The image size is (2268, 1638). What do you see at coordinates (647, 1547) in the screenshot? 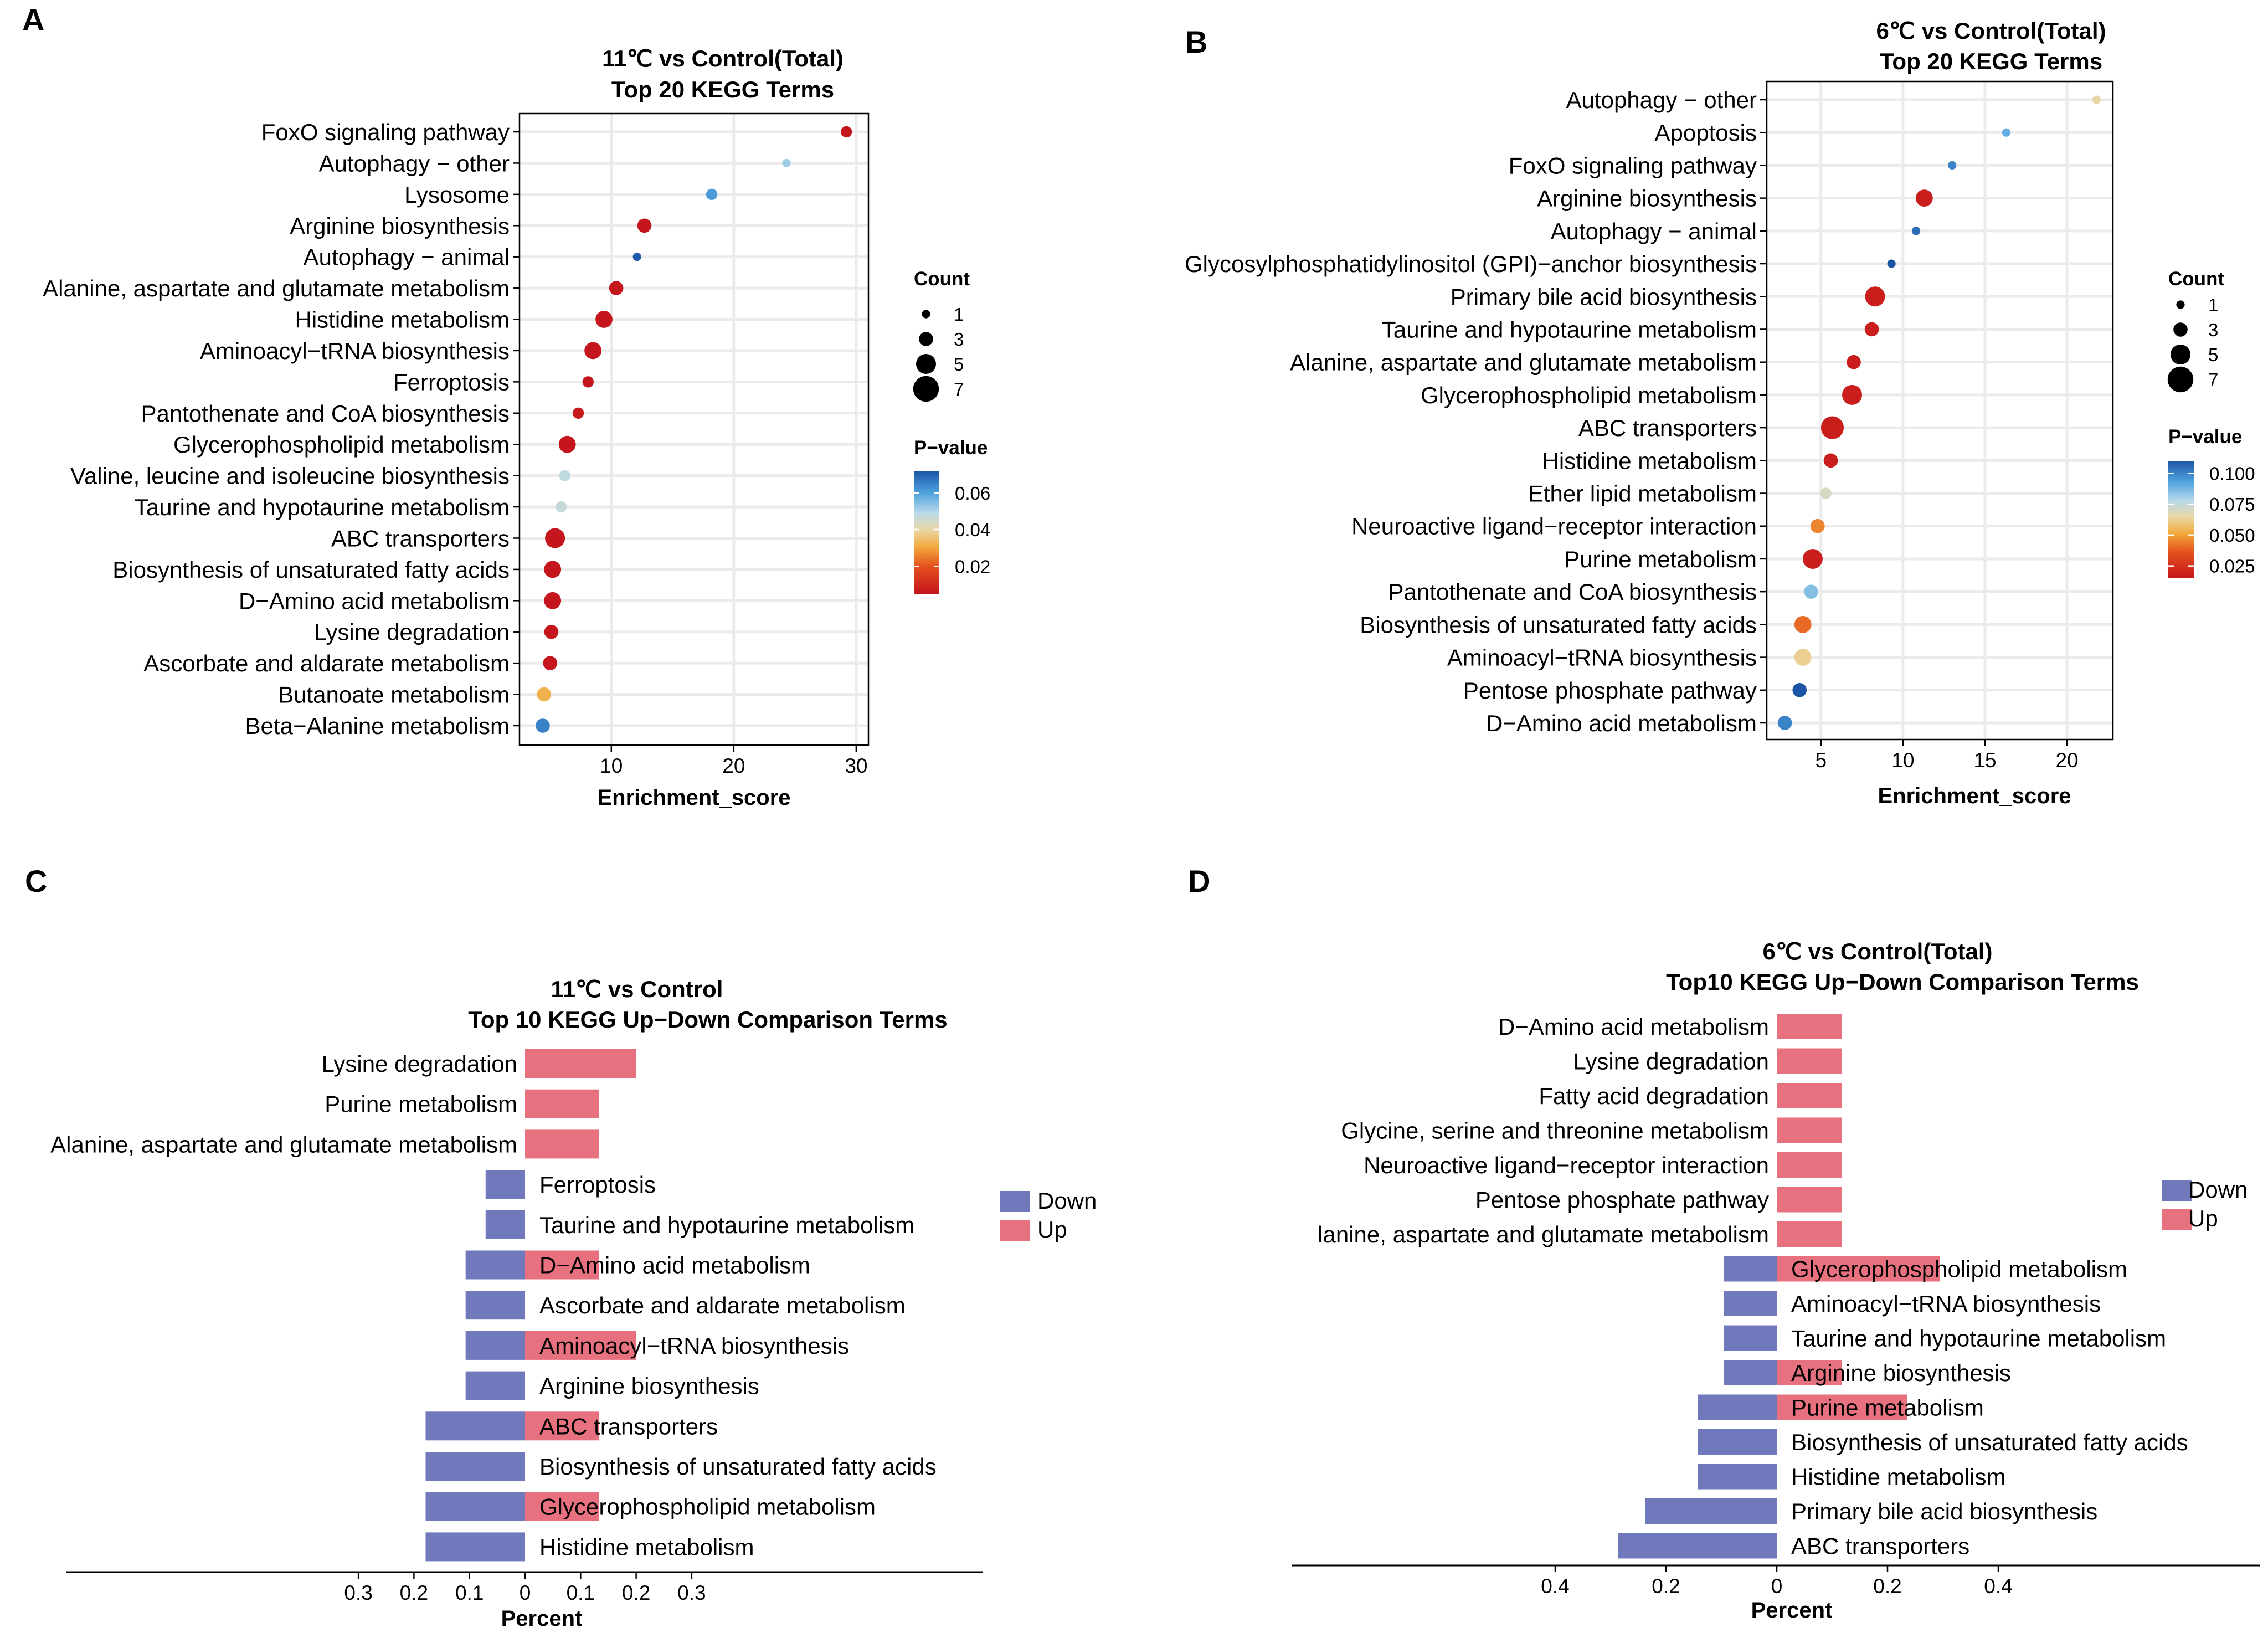
I see `bar-label-histidine-metabolism: Histidine metabolism` at bounding box center [647, 1547].